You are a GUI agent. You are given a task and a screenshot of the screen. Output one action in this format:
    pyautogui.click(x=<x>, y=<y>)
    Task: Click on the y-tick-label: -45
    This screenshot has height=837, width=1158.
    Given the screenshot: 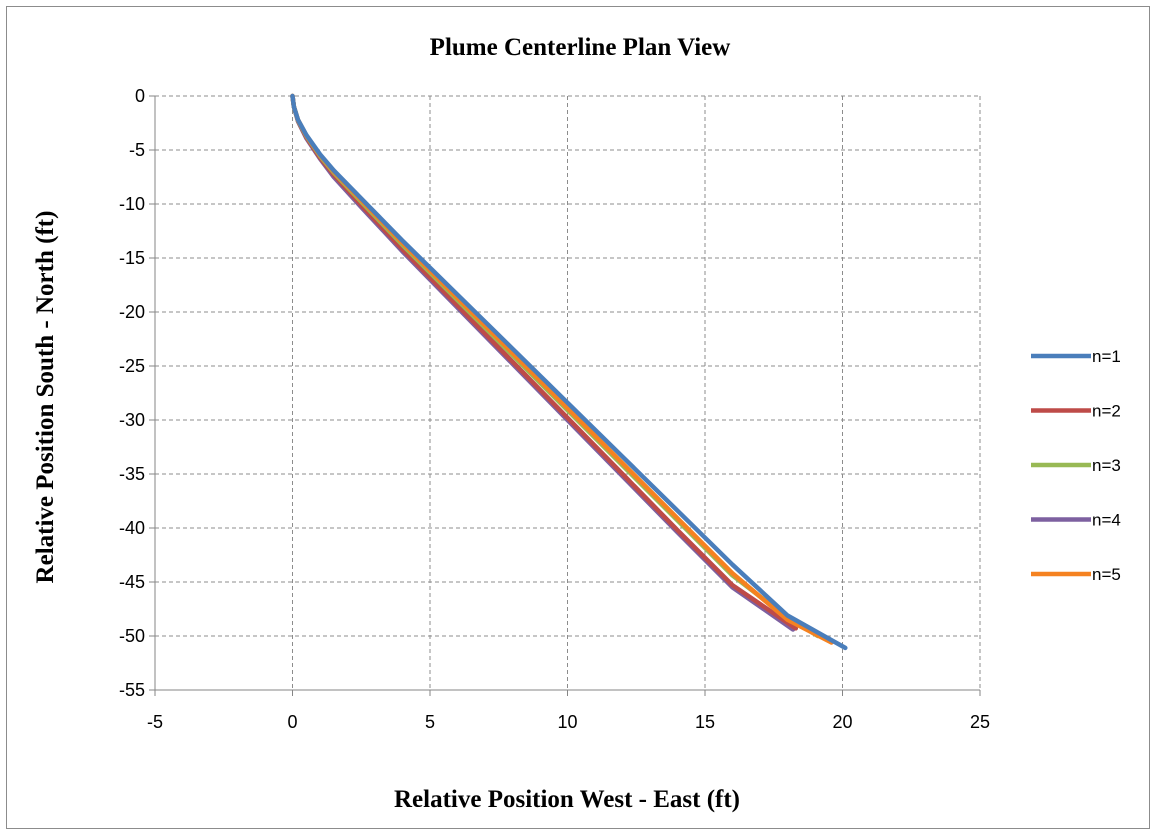 What is the action you would take?
    pyautogui.click(x=132, y=582)
    